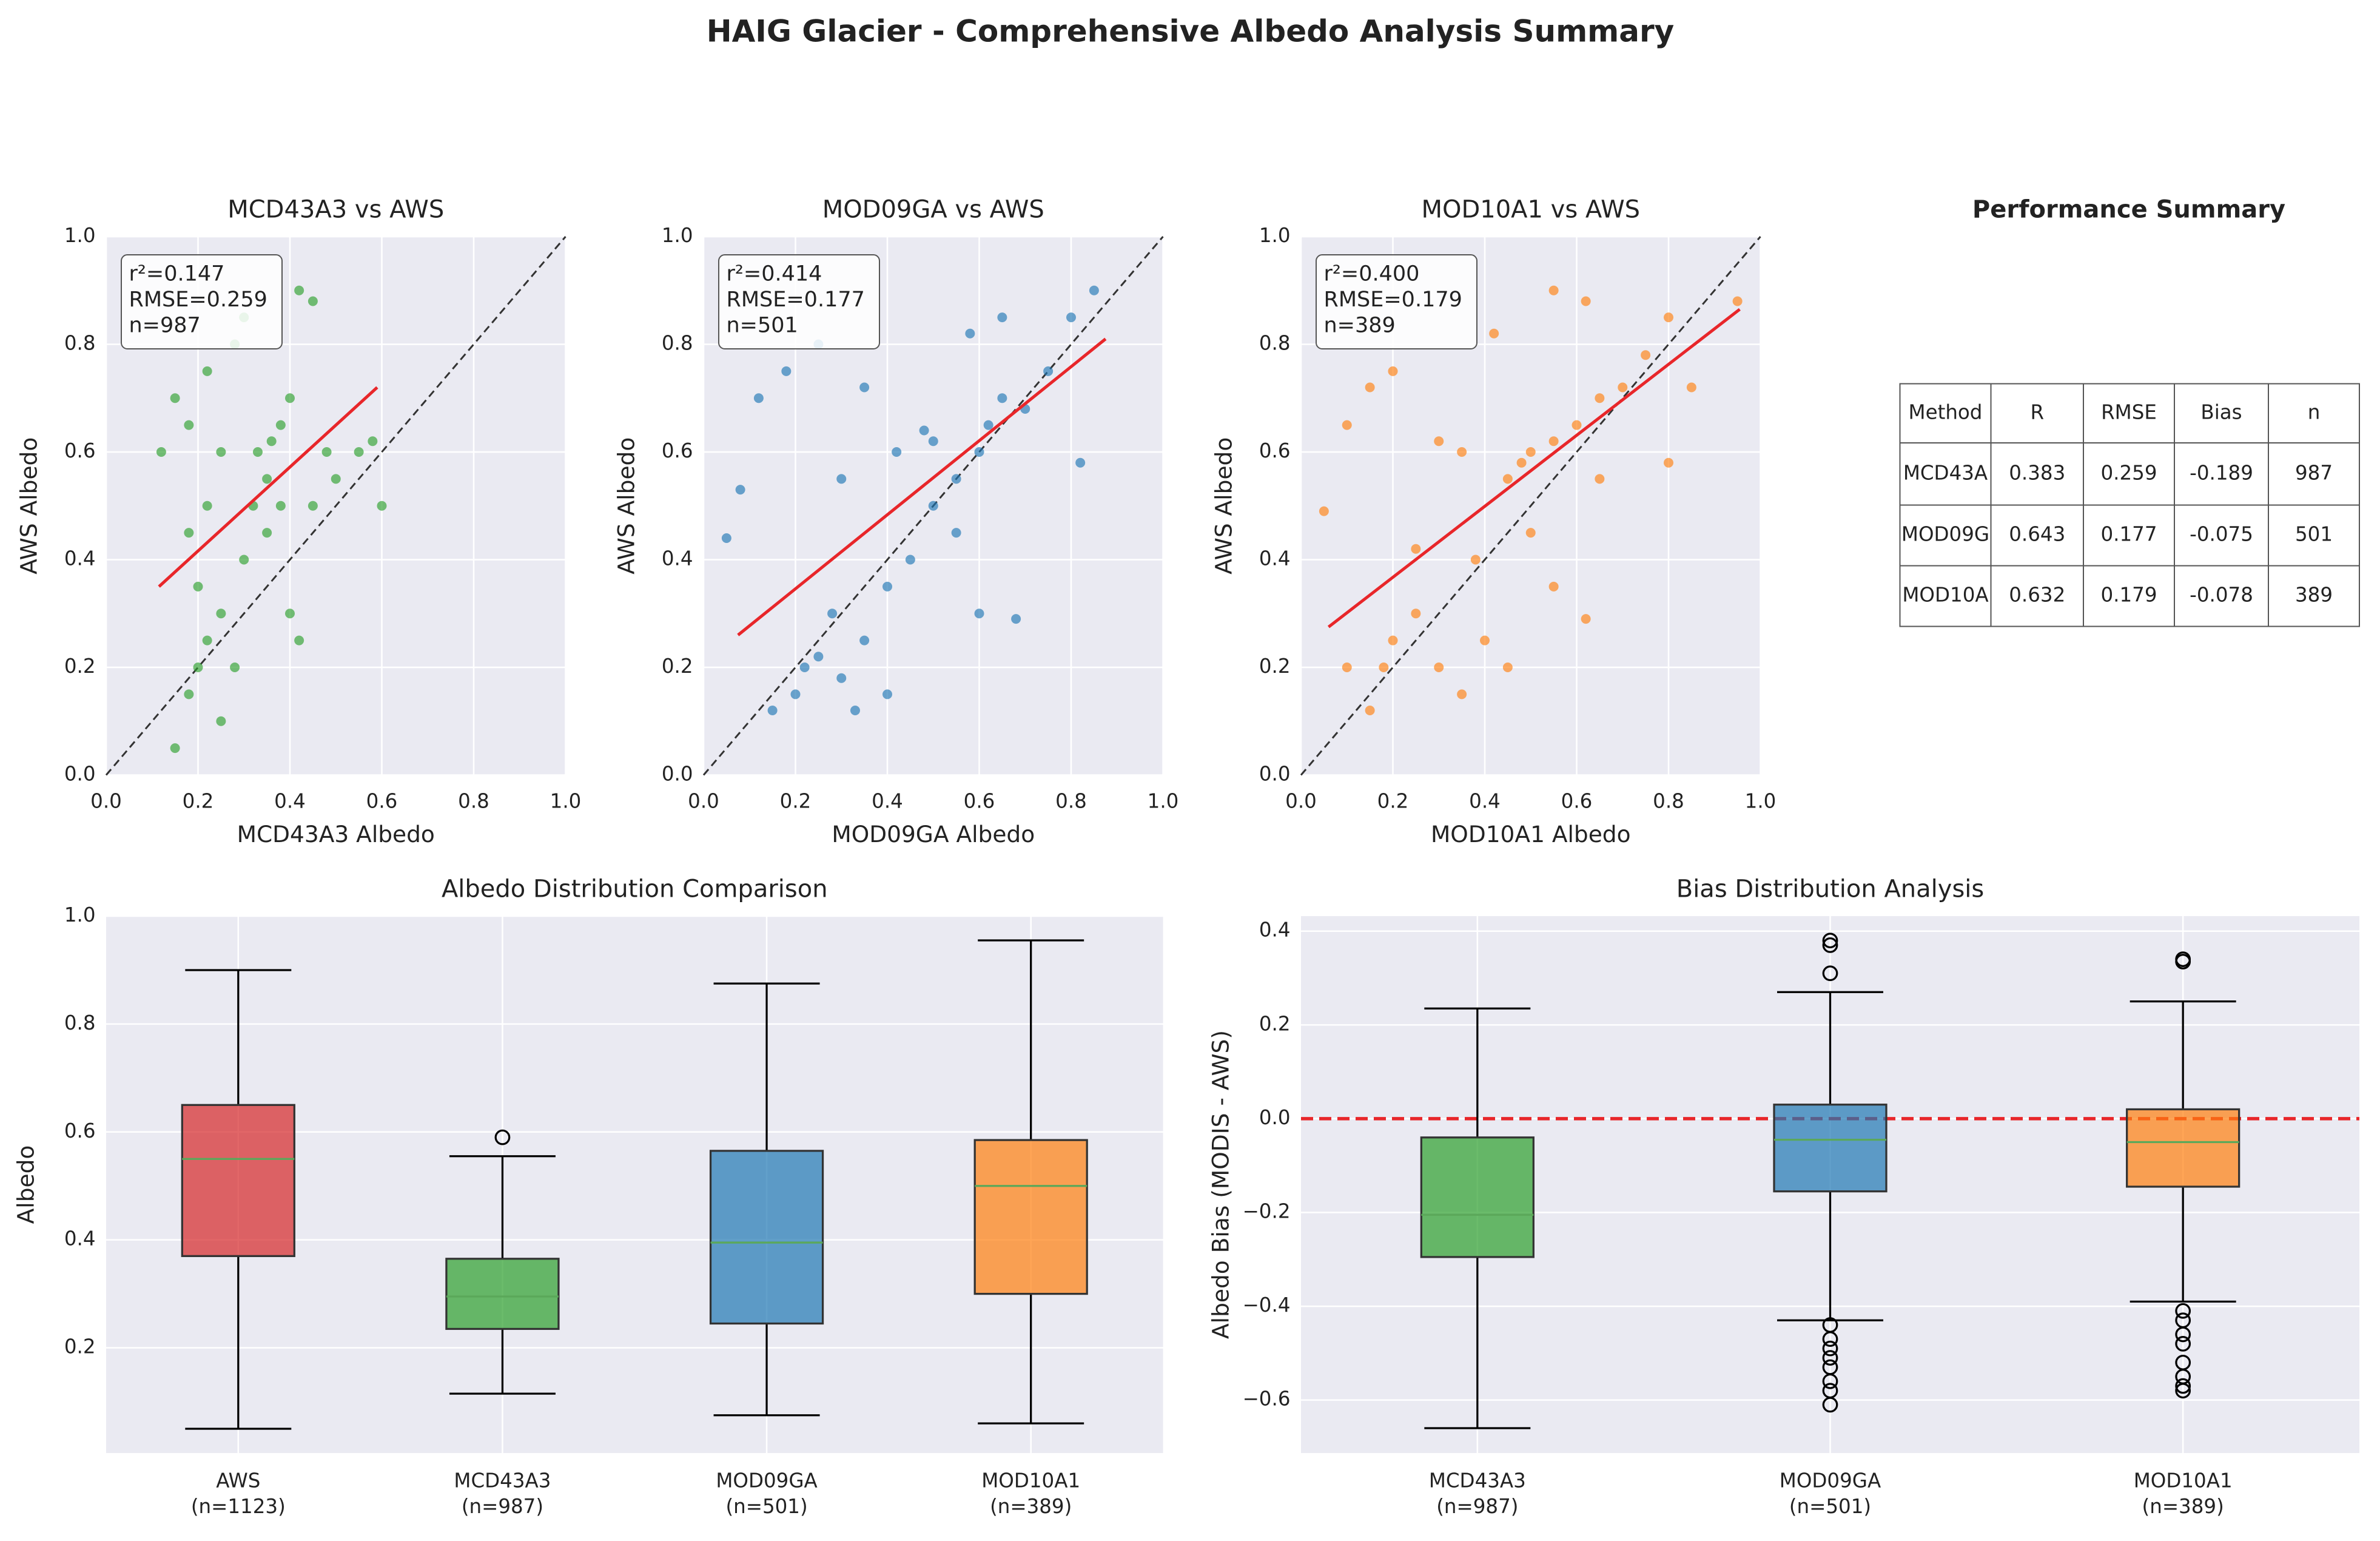 This screenshot has height=1541, width=2380. I want to click on x-tick-sublabel: (n=389), so click(1031, 1506).